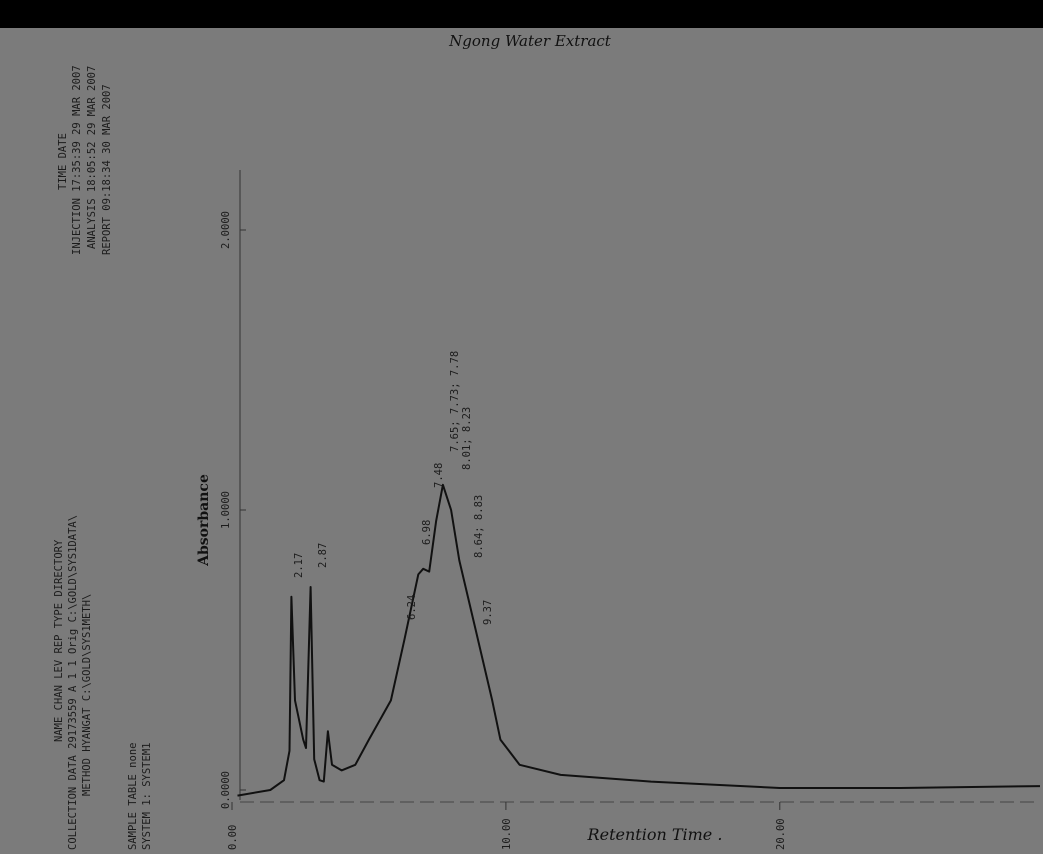 This screenshot has height=854, width=1043. I want to click on peak-label: 7.48, so click(439, 475).